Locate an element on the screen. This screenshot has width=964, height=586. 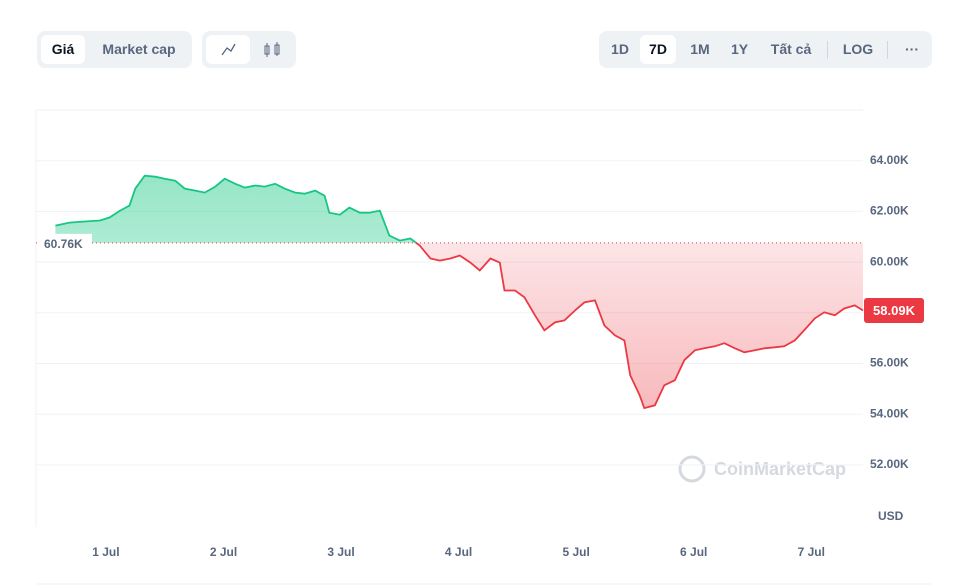
x-tick-label: 4 Jul is located at coordinates (458, 552).